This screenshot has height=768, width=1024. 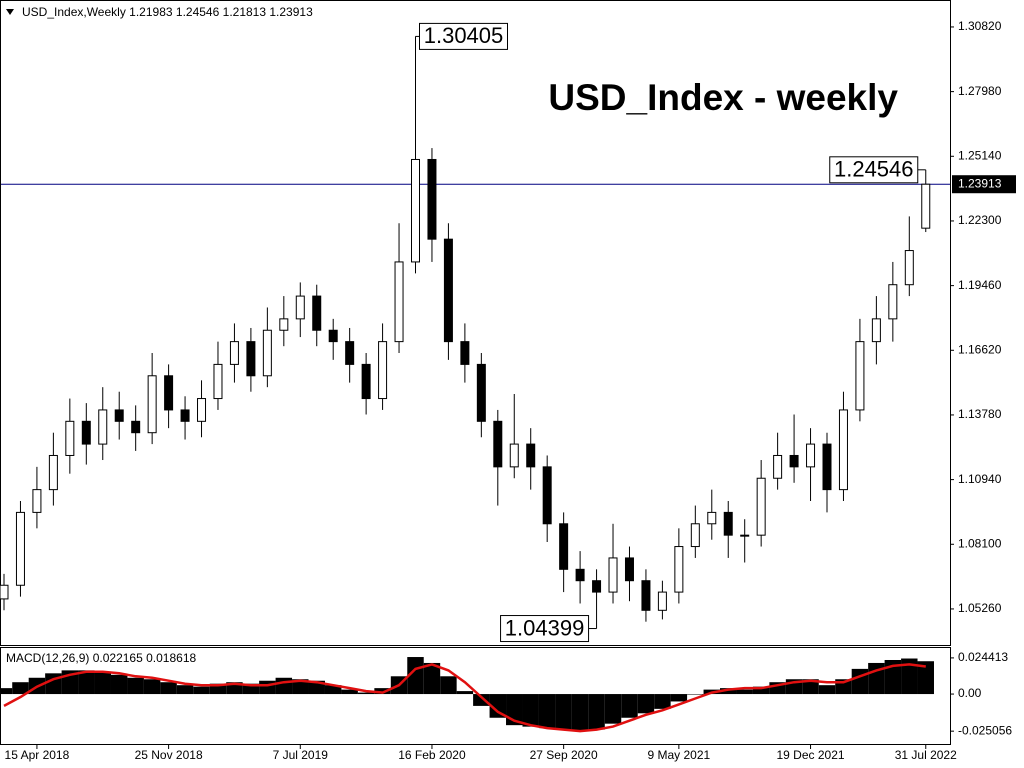 What do you see at coordinates (198, 12) in the screenshot?
I see `high-value: 1.24546` at bounding box center [198, 12].